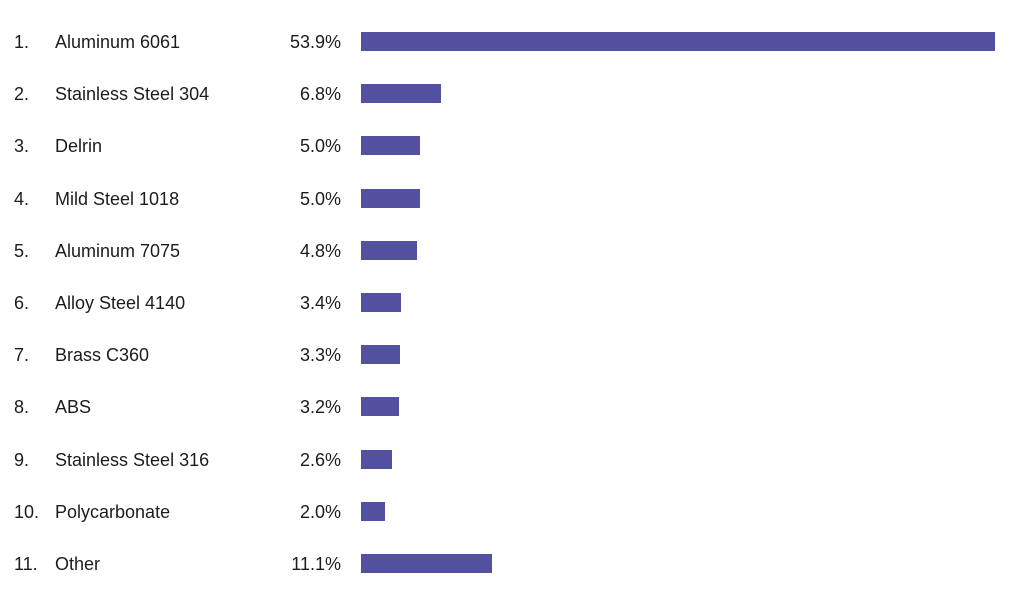 This screenshot has width=1024, height=603. What do you see at coordinates (22, 94) in the screenshot?
I see `row-rank: 2.` at bounding box center [22, 94].